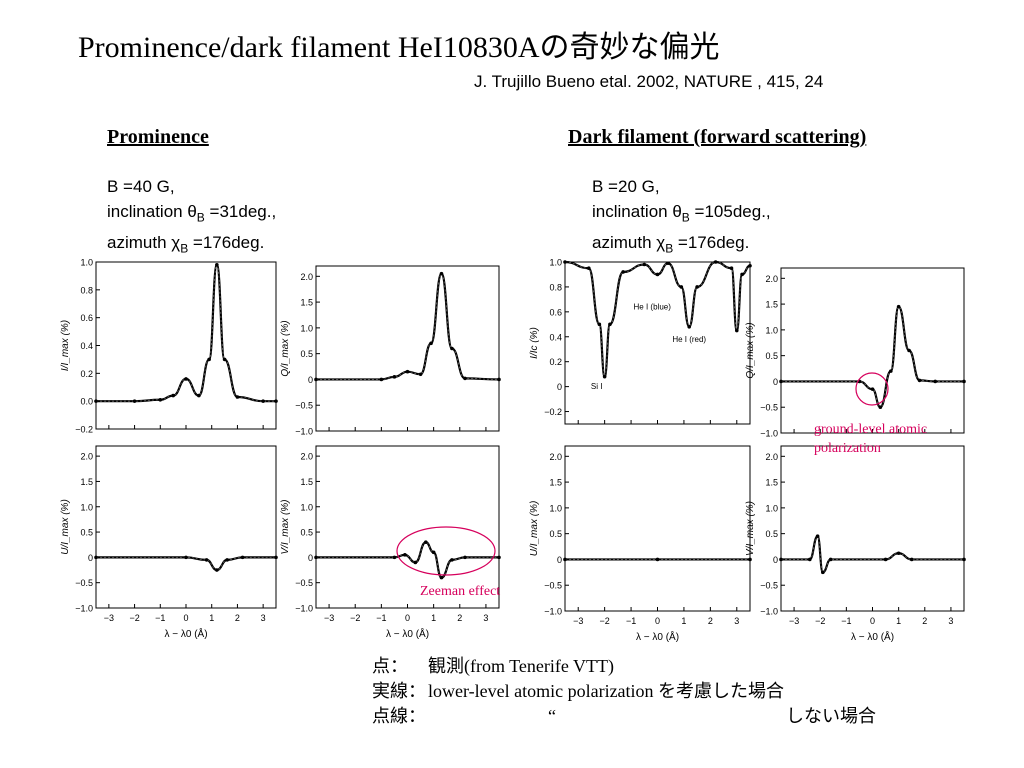 This screenshot has height=768, width=1024. What do you see at coordinates (139, 243) in the screenshot?
I see `azimuth-label: azimuth` at bounding box center [139, 243].